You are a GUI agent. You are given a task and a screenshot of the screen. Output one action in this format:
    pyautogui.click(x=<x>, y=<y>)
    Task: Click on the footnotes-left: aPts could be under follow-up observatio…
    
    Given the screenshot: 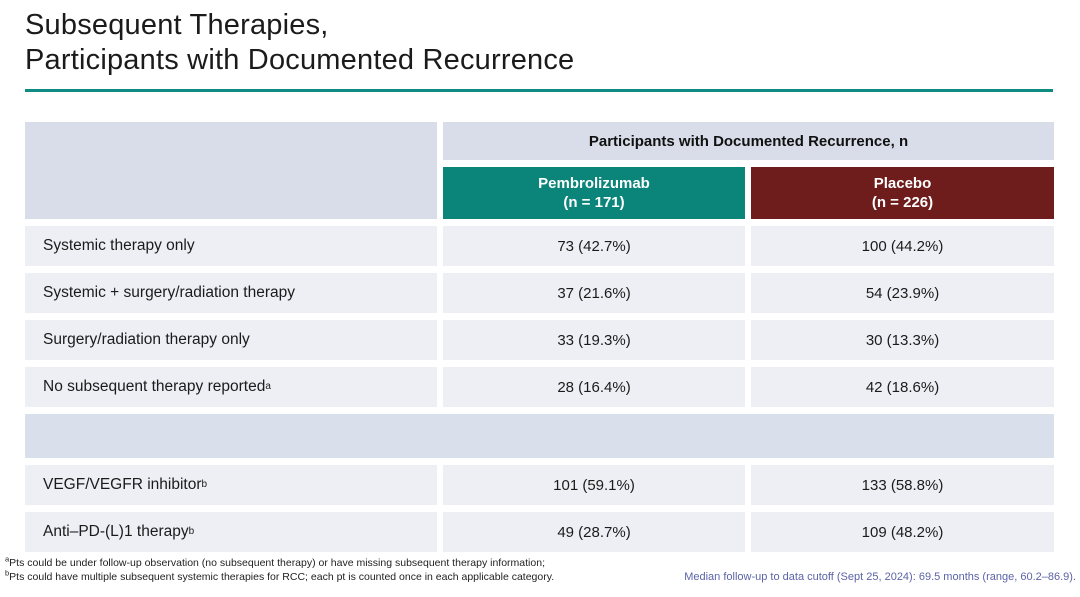 What is the action you would take?
    pyautogui.click(x=280, y=569)
    